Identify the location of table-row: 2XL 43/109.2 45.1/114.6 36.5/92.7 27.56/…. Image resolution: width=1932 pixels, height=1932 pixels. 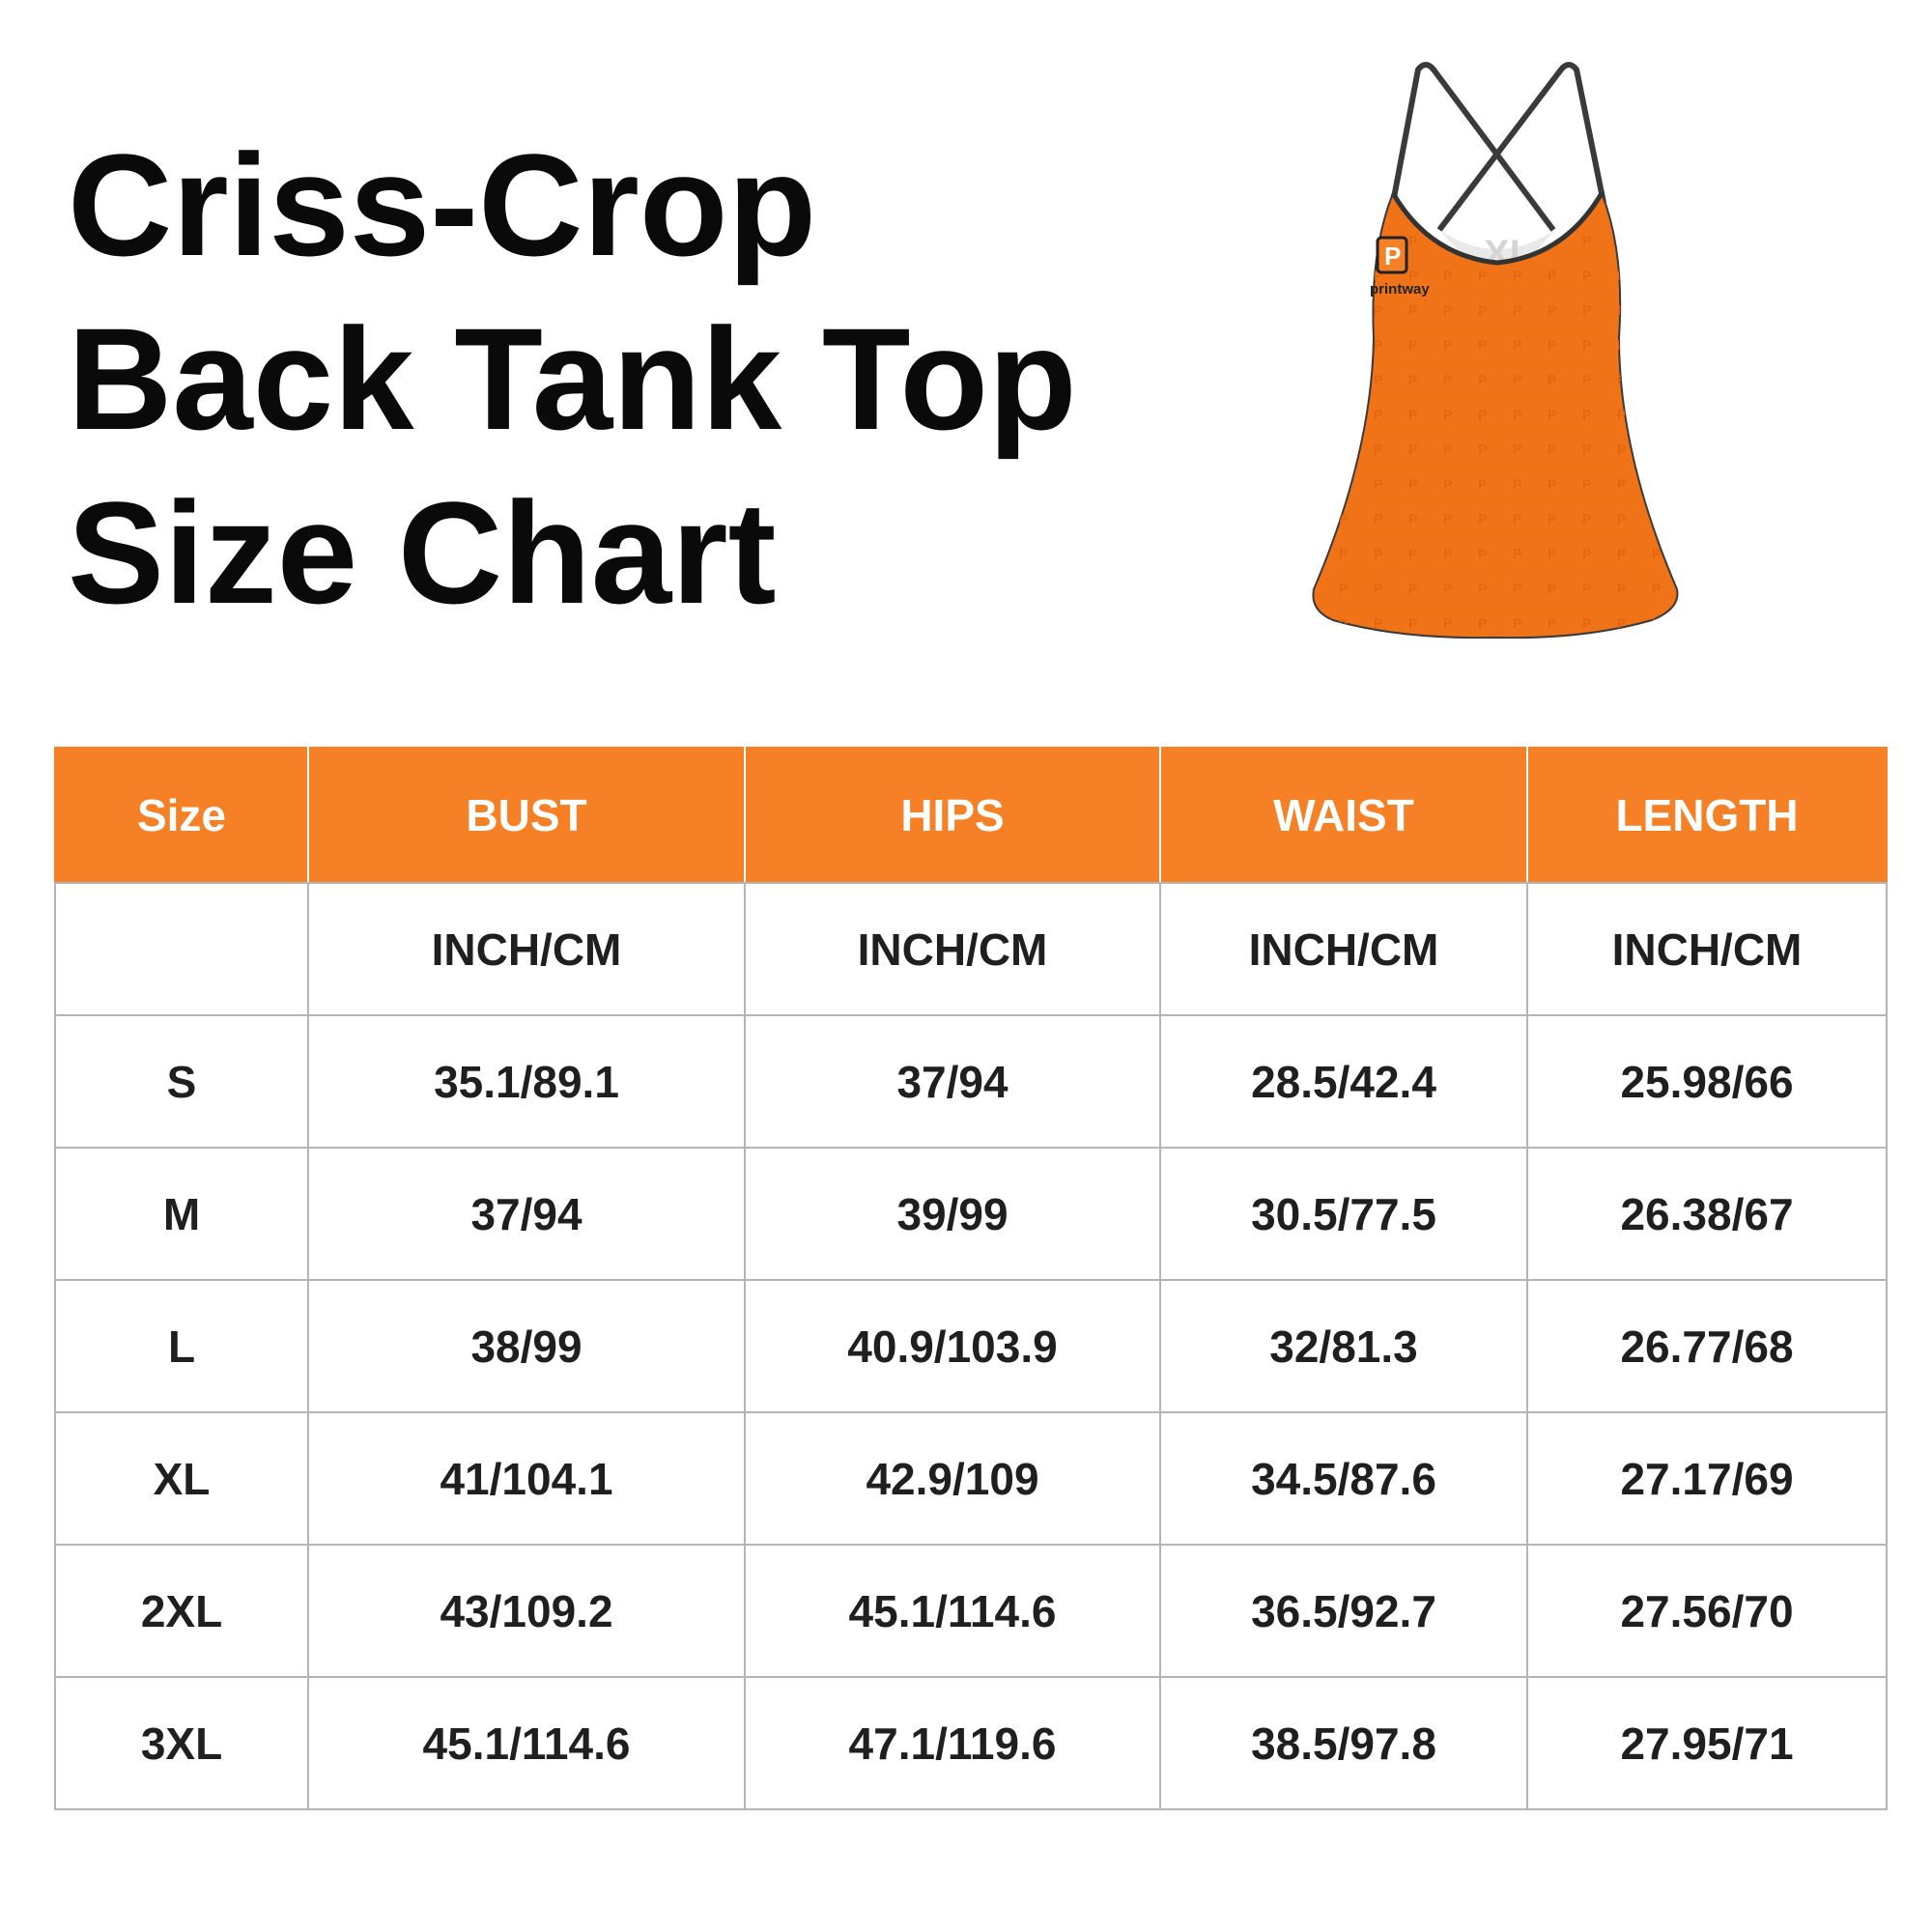
(971, 1611).